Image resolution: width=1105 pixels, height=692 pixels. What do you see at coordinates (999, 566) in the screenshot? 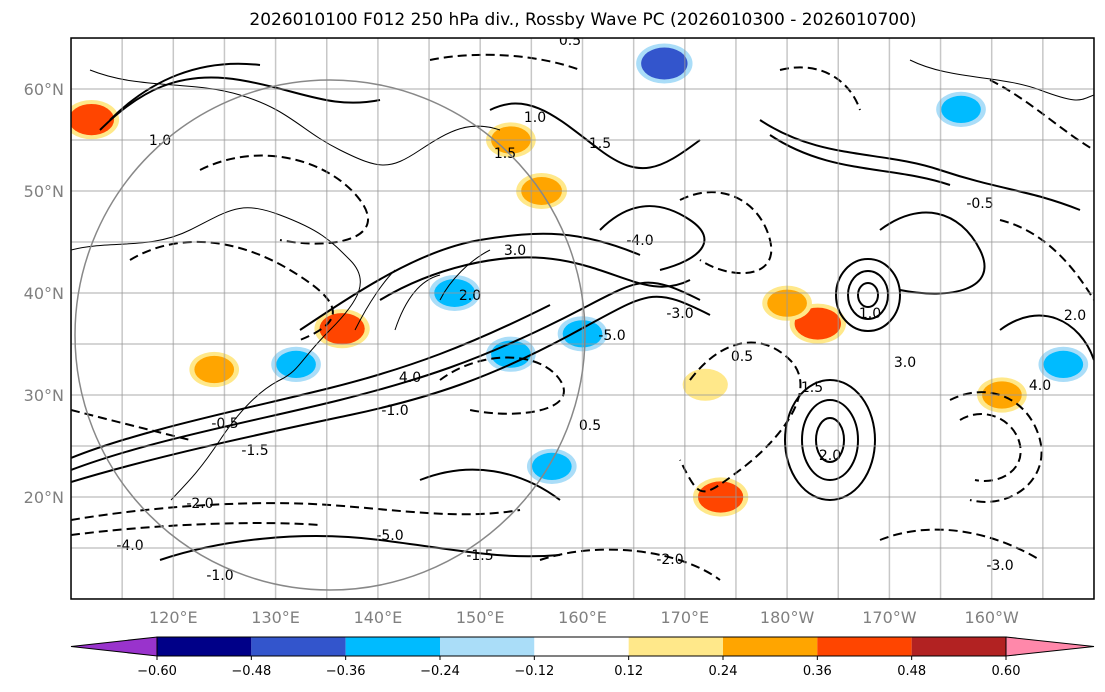
I see `contour-label: -3.0` at bounding box center [999, 566].